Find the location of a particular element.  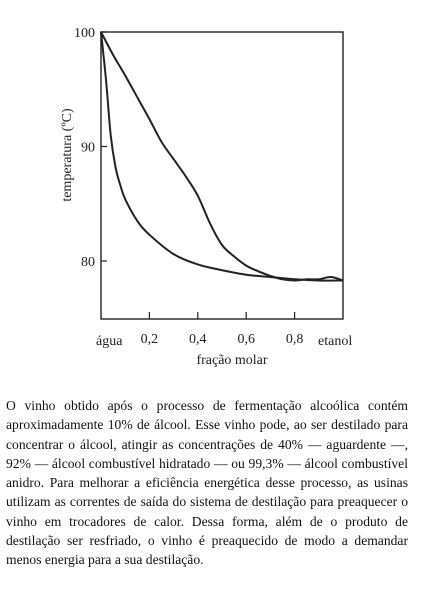

x-tick-label: 0,4 is located at coordinates (198, 339).